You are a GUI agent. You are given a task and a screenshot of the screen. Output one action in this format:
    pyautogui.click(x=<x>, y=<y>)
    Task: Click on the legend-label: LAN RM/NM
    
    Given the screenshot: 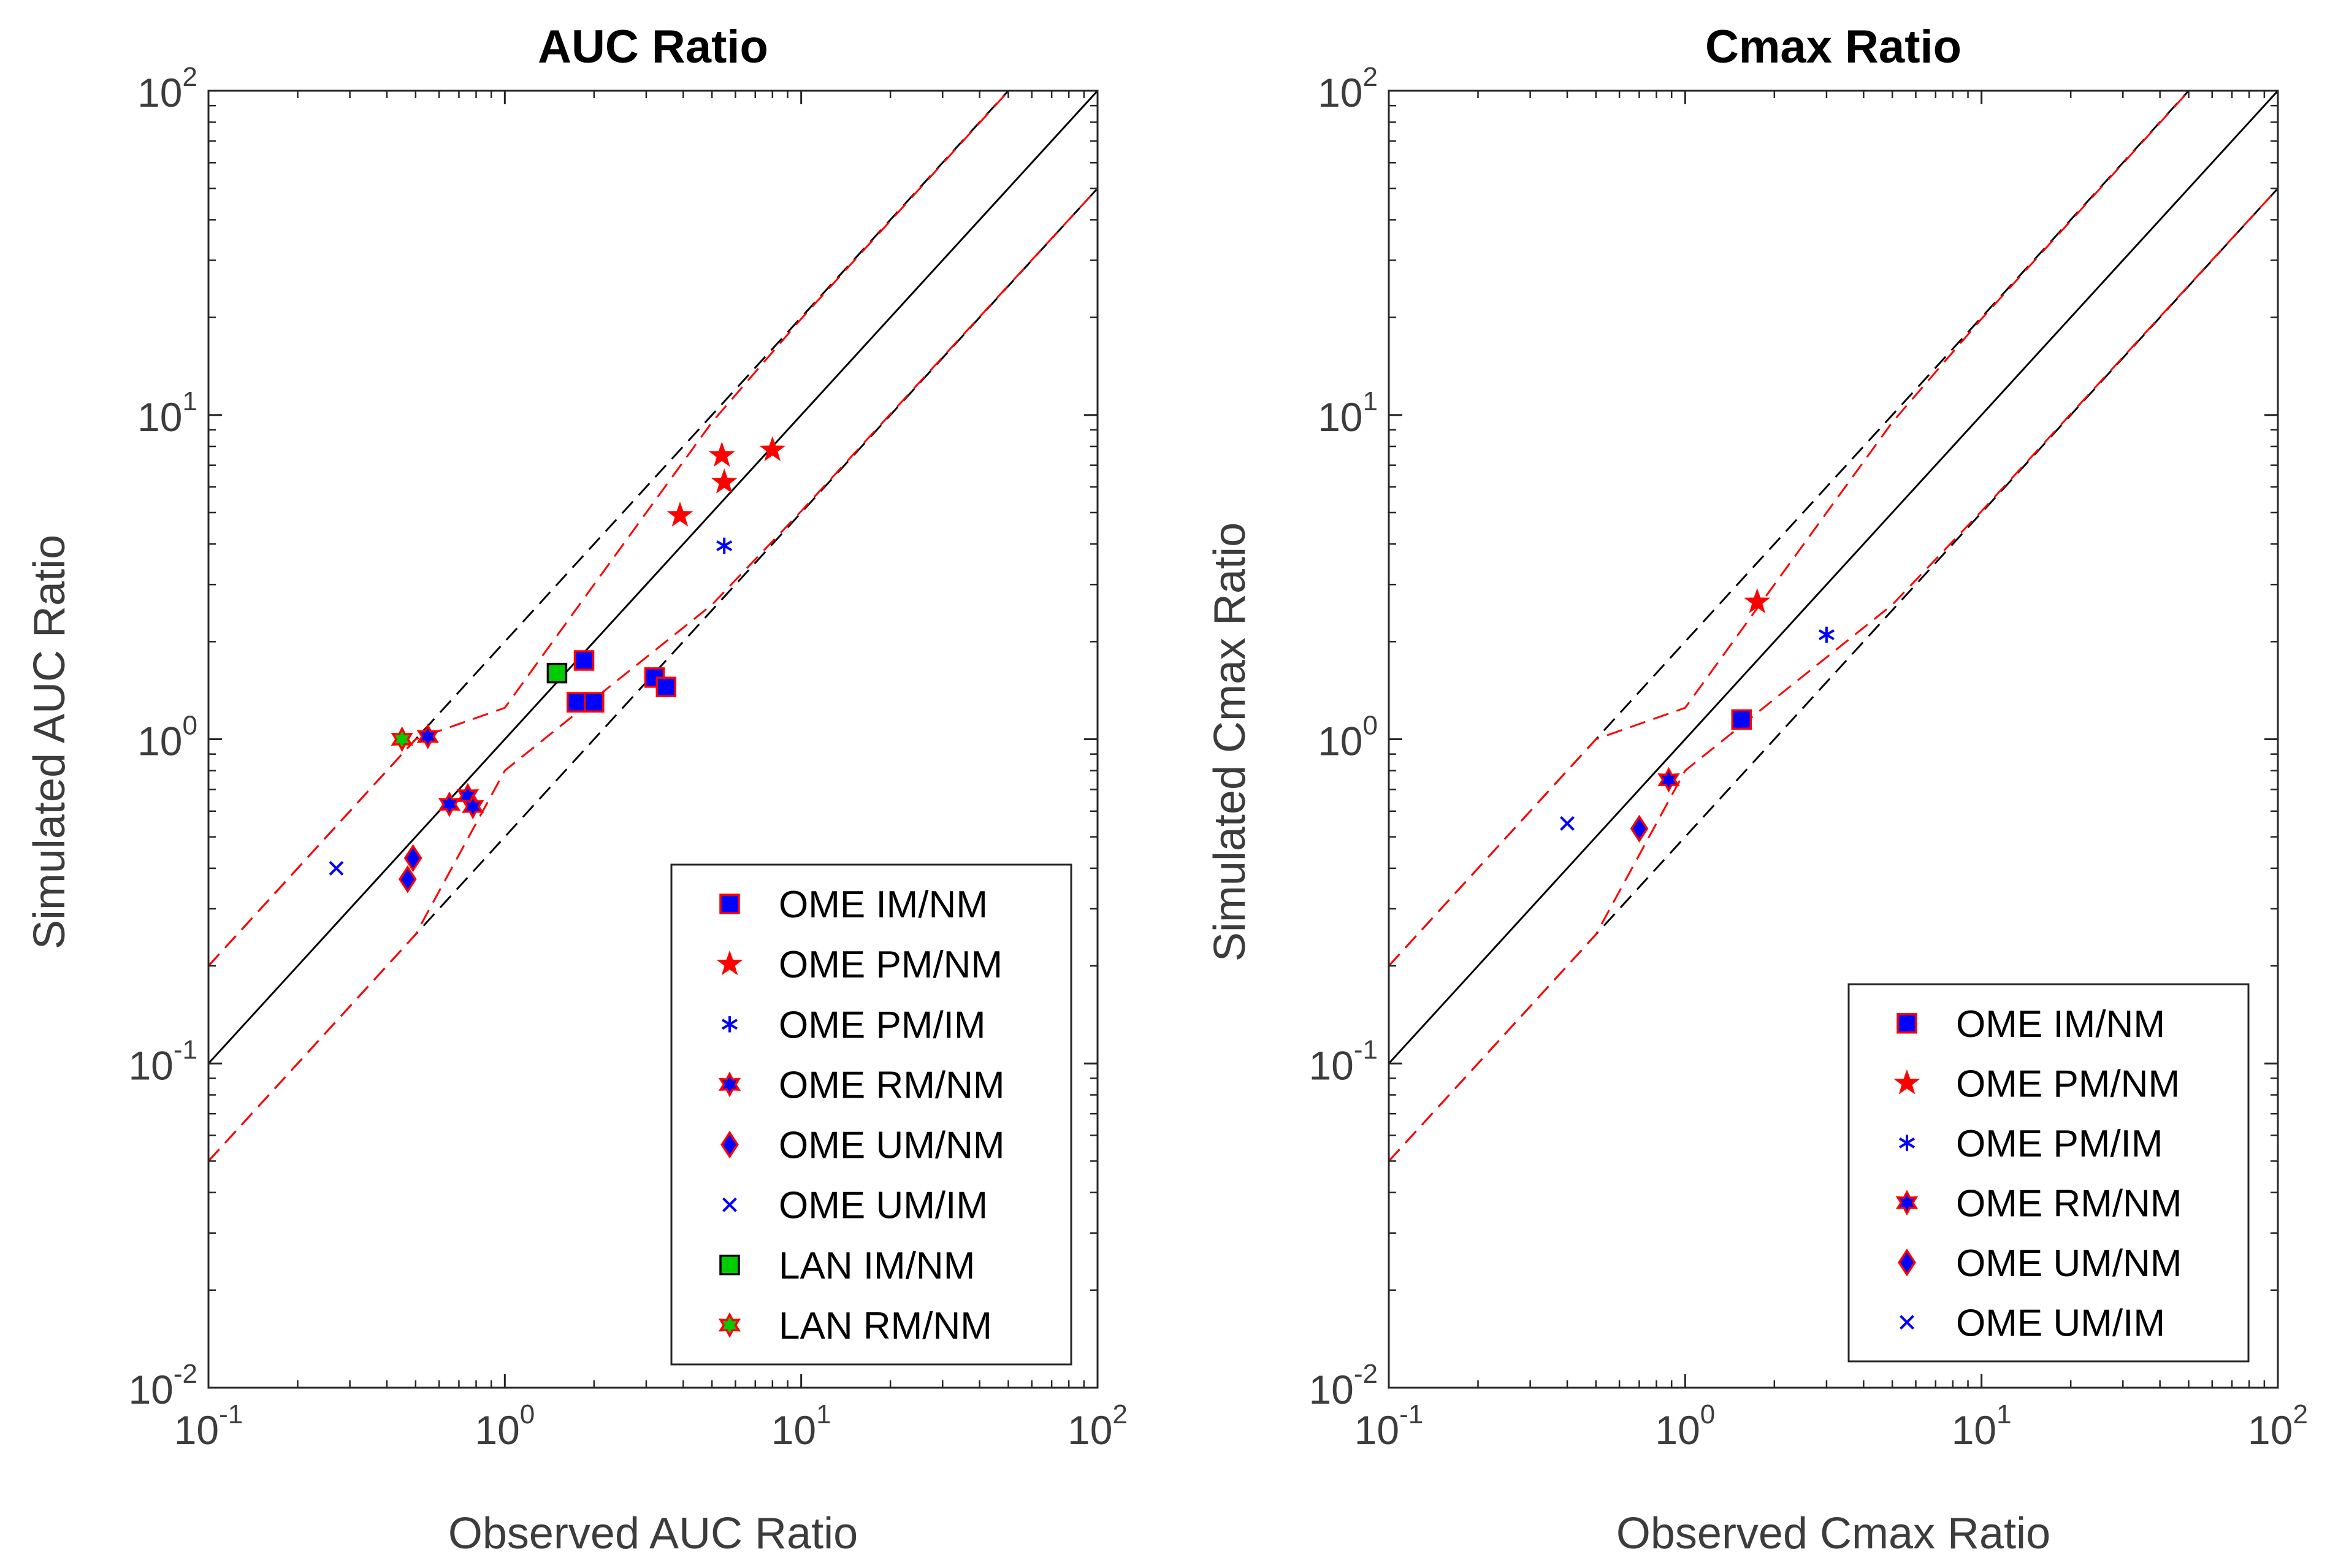 What is the action you would take?
    pyautogui.click(x=885, y=1326)
    